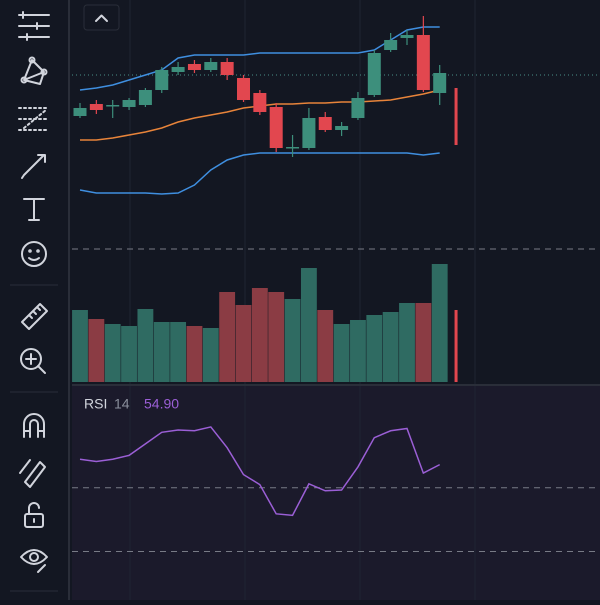 The width and height of the screenshot is (600, 605). I want to click on toolbar, so click(34, 300).